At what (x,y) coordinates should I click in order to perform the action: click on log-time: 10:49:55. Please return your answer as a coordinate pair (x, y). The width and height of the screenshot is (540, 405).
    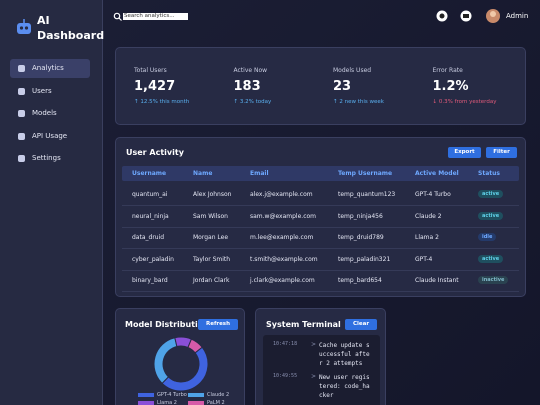
    Looking at the image, I should click on (285, 376).